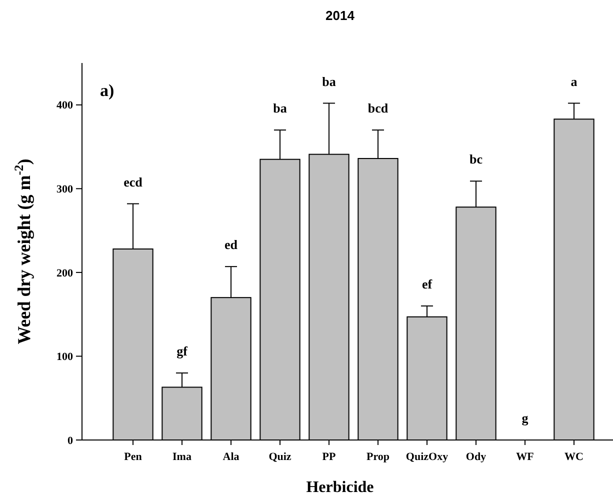 Image resolution: width=613 pixels, height=500 pixels. I want to click on annotation: a, so click(574, 81).